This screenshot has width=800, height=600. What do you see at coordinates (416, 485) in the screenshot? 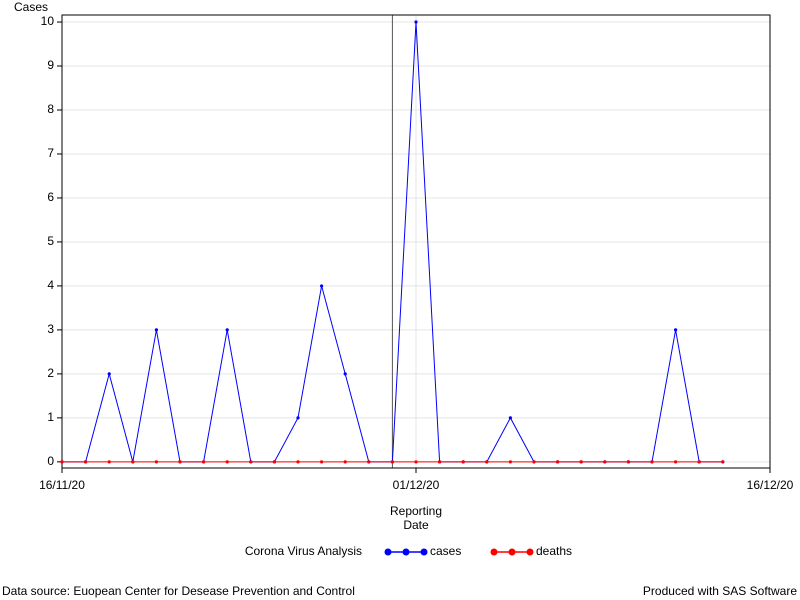
I see `x-tick-label: 01/12/20` at bounding box center [416, 485].